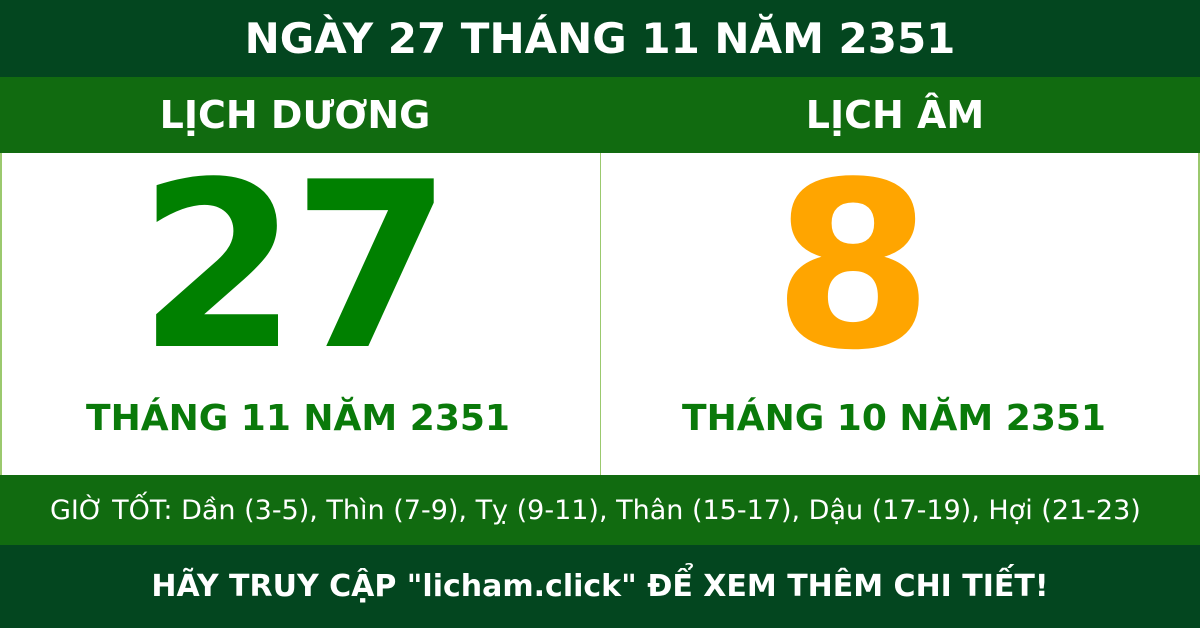 This screenshot has height=628, width=1200. I want to click on lunar-calendar-label: LỊCH ÂM, so click(895, 115).